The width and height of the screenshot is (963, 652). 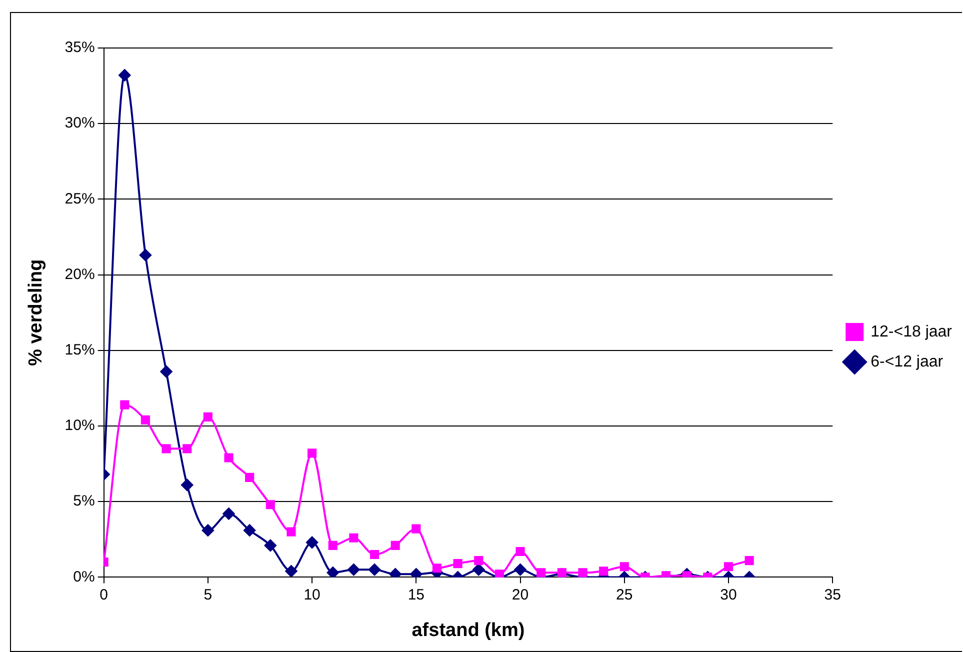 I want to click on legend-label: 6-<12 jaar, so click(x=907, y=361).